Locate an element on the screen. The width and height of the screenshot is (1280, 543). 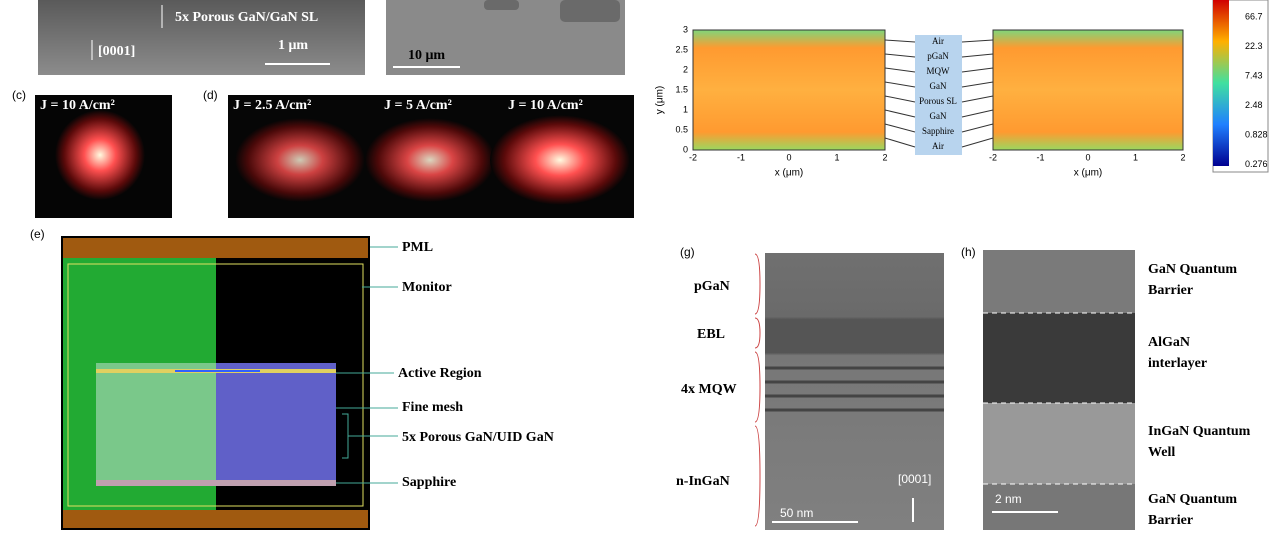
label: 5x Porous GaN/UID GaN is located at coordinates (478, 437).